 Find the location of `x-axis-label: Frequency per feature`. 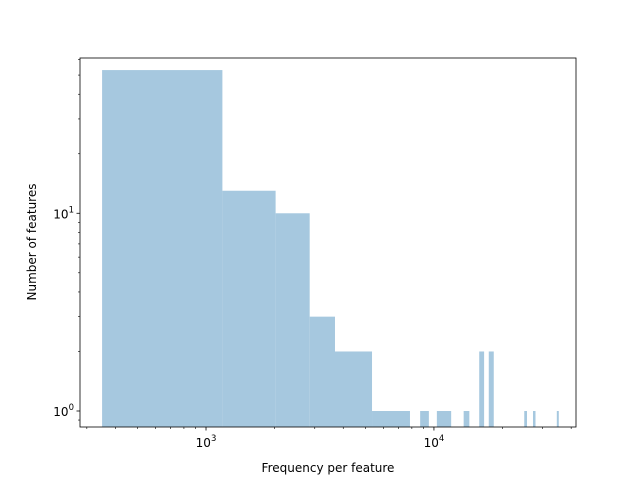

x-axis-label: Frequency per feature is located at coordinates (328, 468).